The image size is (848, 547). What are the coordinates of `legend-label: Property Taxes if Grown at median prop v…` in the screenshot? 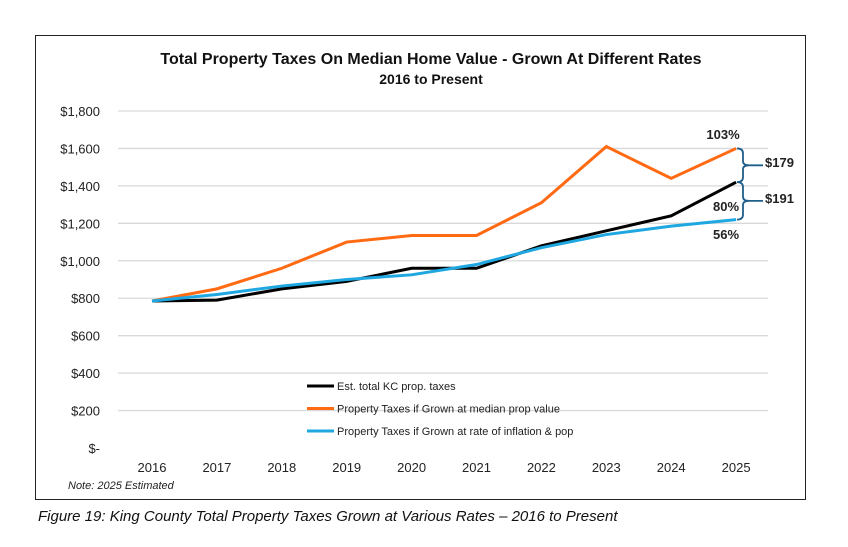 It's located at (448, 410).